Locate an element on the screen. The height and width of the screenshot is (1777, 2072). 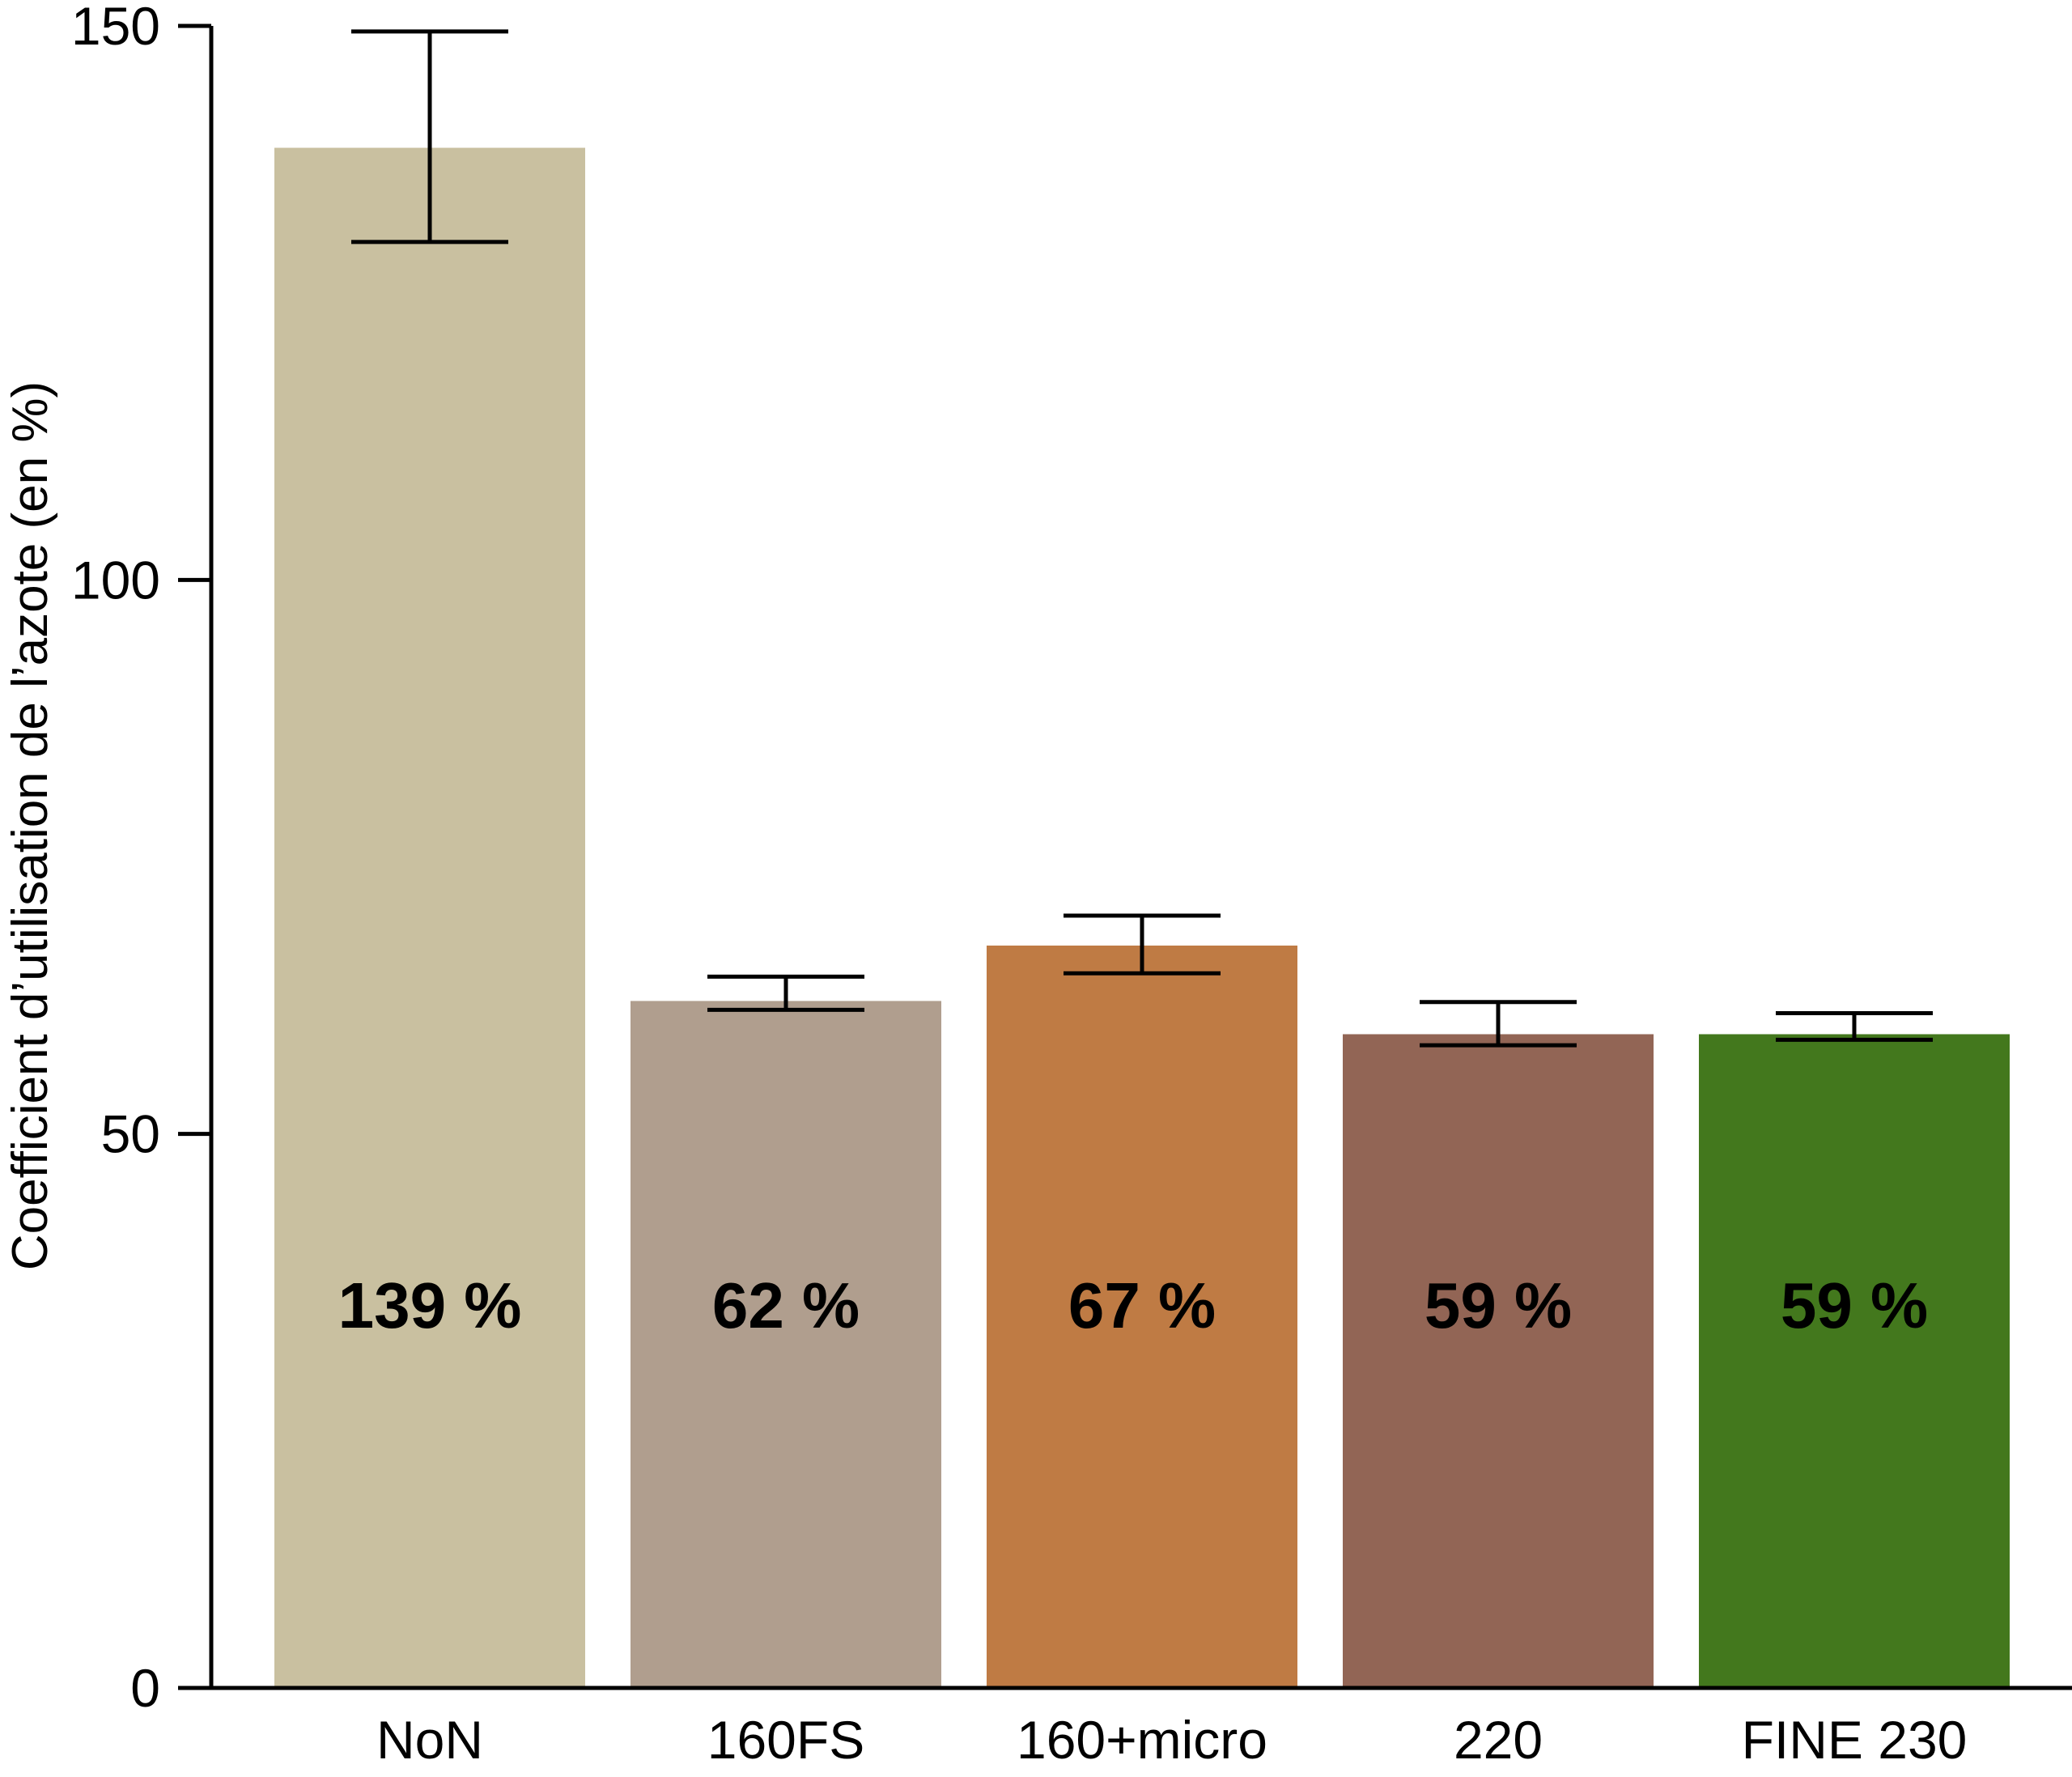
y-ticks-layer: 0 50 100 150 is located at coordinates (141, 859).